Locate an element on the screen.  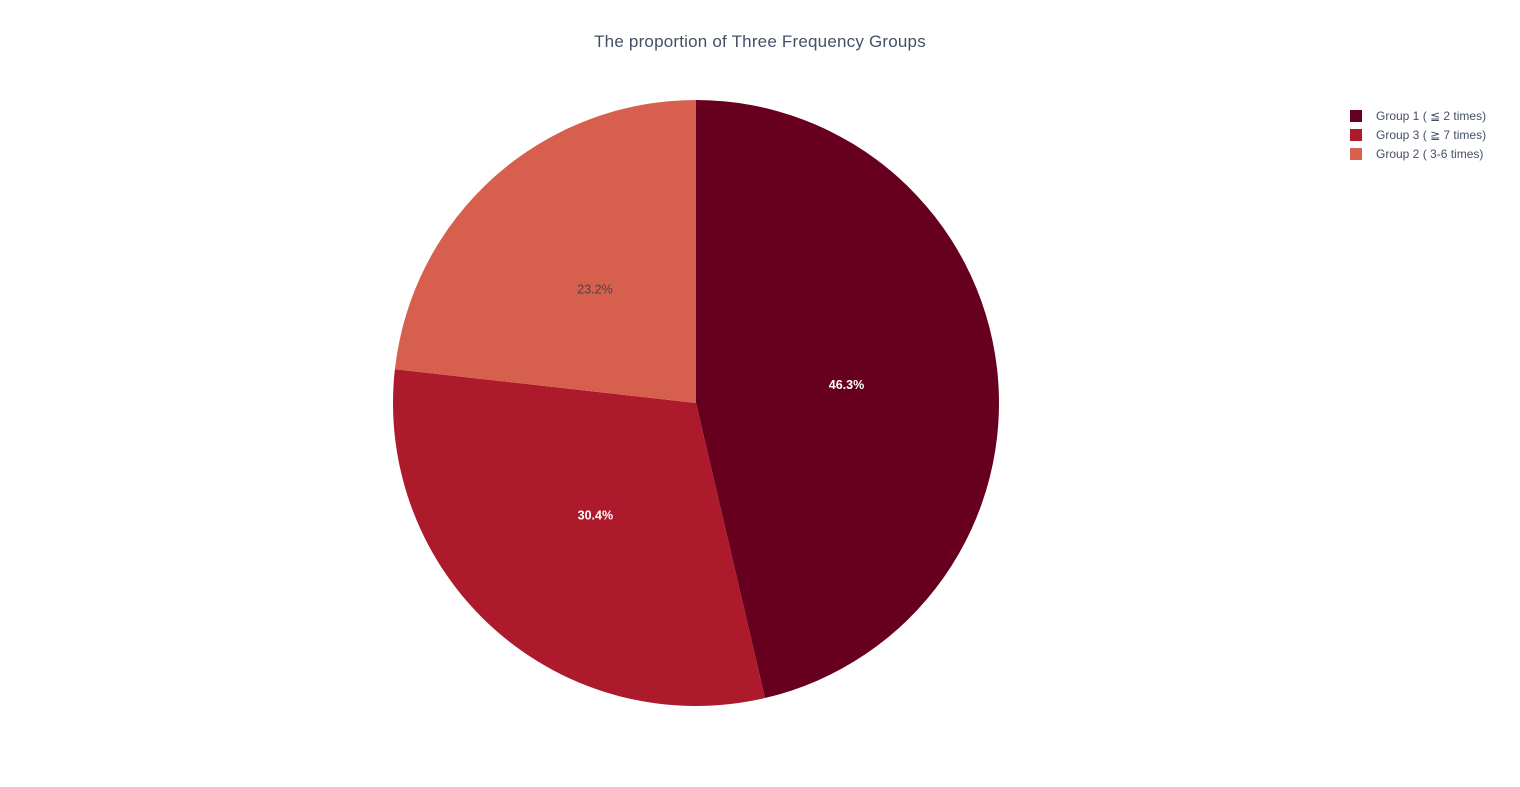
legend-item-group-2: Group 2 ( 3-6 times) is located at coordinates (1418, 153).